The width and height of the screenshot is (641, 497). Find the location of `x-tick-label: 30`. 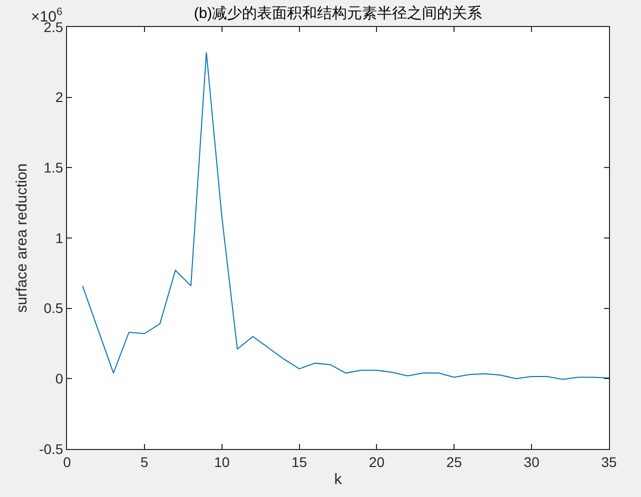

x-tick-label: 30 is located at coordinates (532, 462).